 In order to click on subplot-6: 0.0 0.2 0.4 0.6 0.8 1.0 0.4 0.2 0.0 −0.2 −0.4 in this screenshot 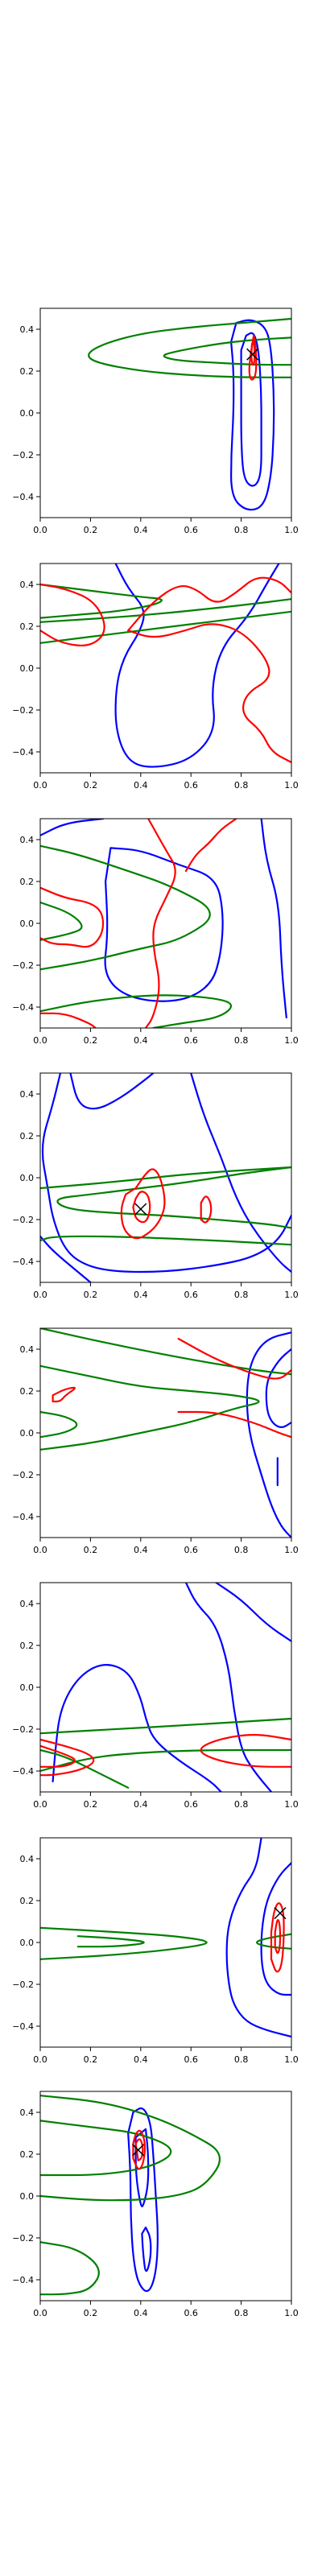, I will do `click(155, 1696)`.